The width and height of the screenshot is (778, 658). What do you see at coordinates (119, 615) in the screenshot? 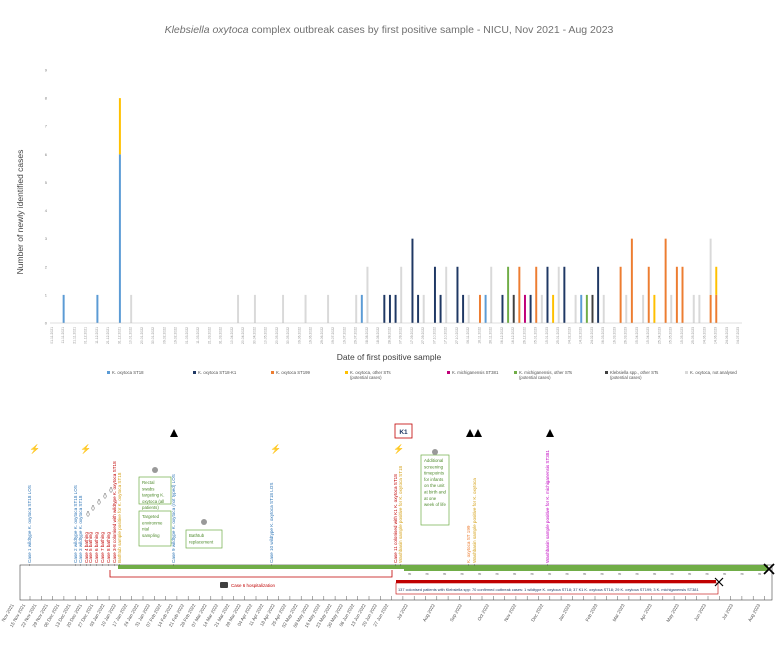
I see `timeline-date: 17 Jan 2022` at bounding box center [119, 615].